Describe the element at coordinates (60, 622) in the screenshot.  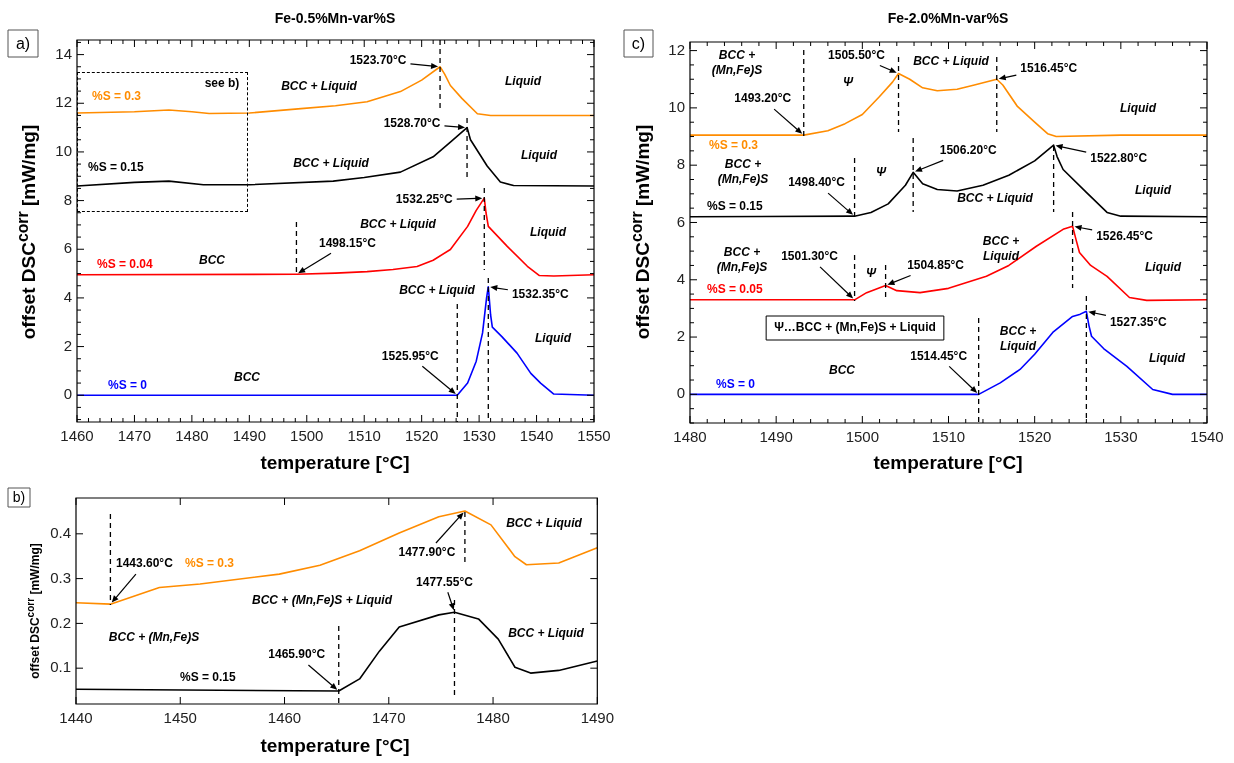
I see `y-tick-label: 0.2` at that location.